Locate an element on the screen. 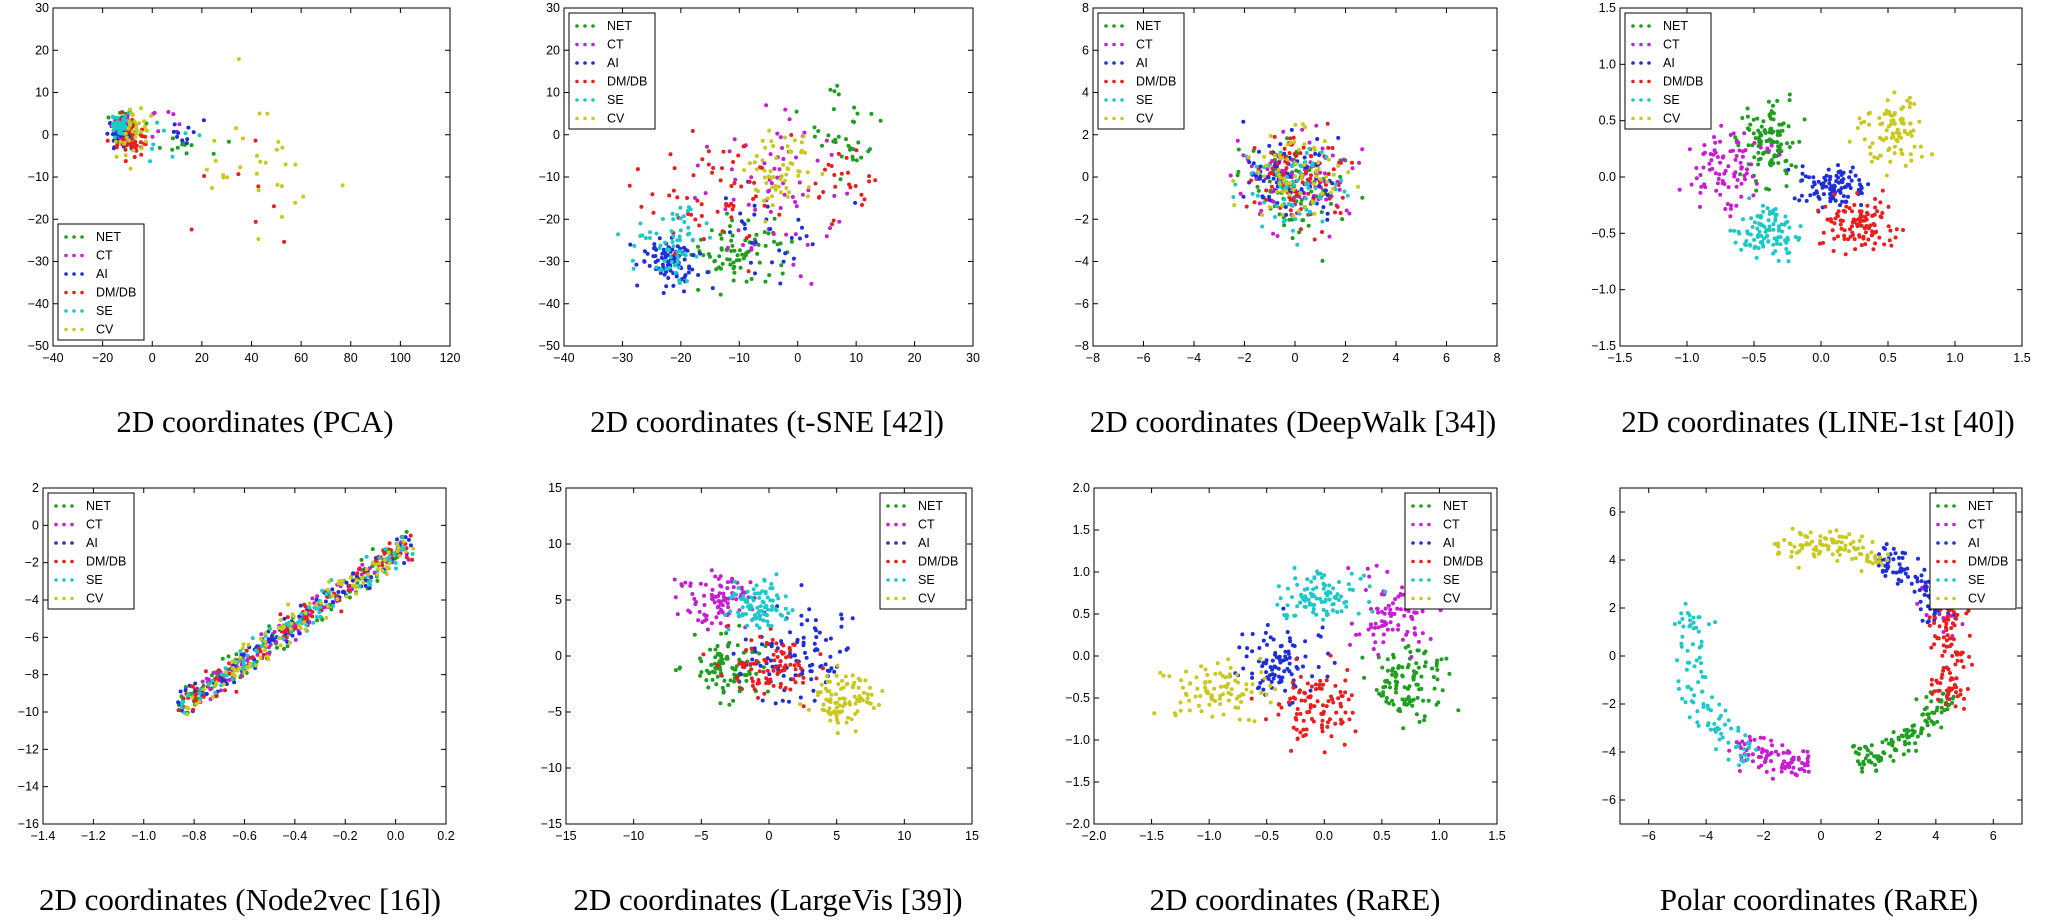 This screenshot has width=2047, height=920. y-tick-label: 20 is located at coordinates (42, 50).